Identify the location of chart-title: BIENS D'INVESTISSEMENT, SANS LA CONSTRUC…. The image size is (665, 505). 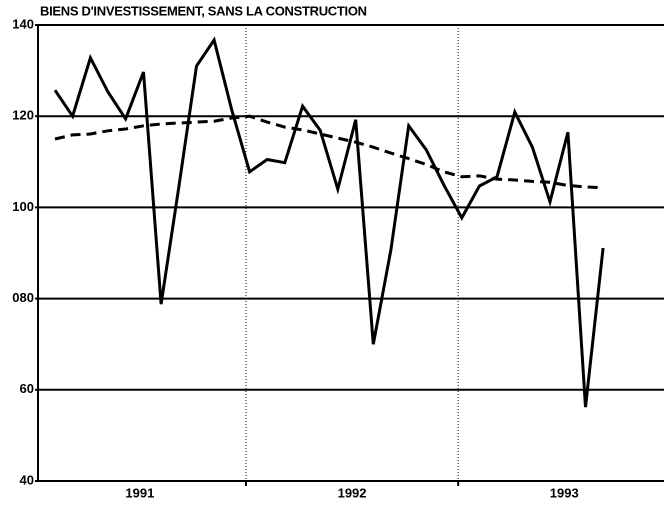
(203, 10).